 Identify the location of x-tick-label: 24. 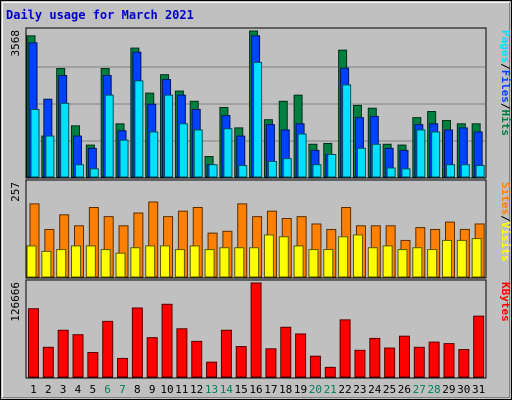
(375, 389).